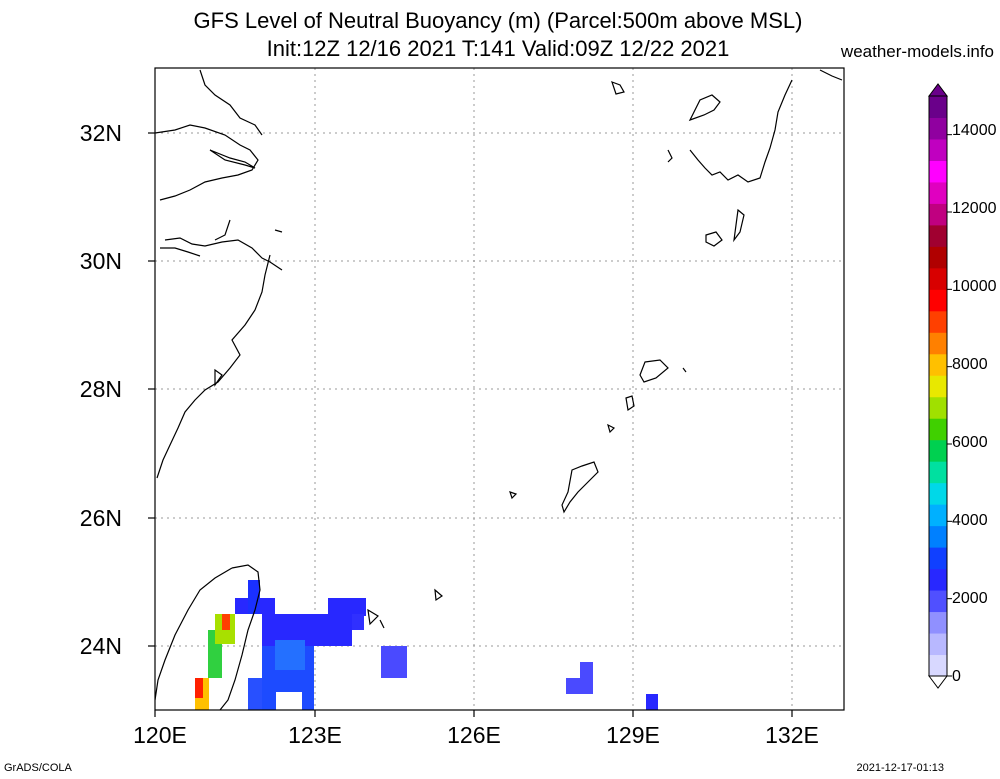  I want to click on lat-label-32n: 32N, so click(100, 133).